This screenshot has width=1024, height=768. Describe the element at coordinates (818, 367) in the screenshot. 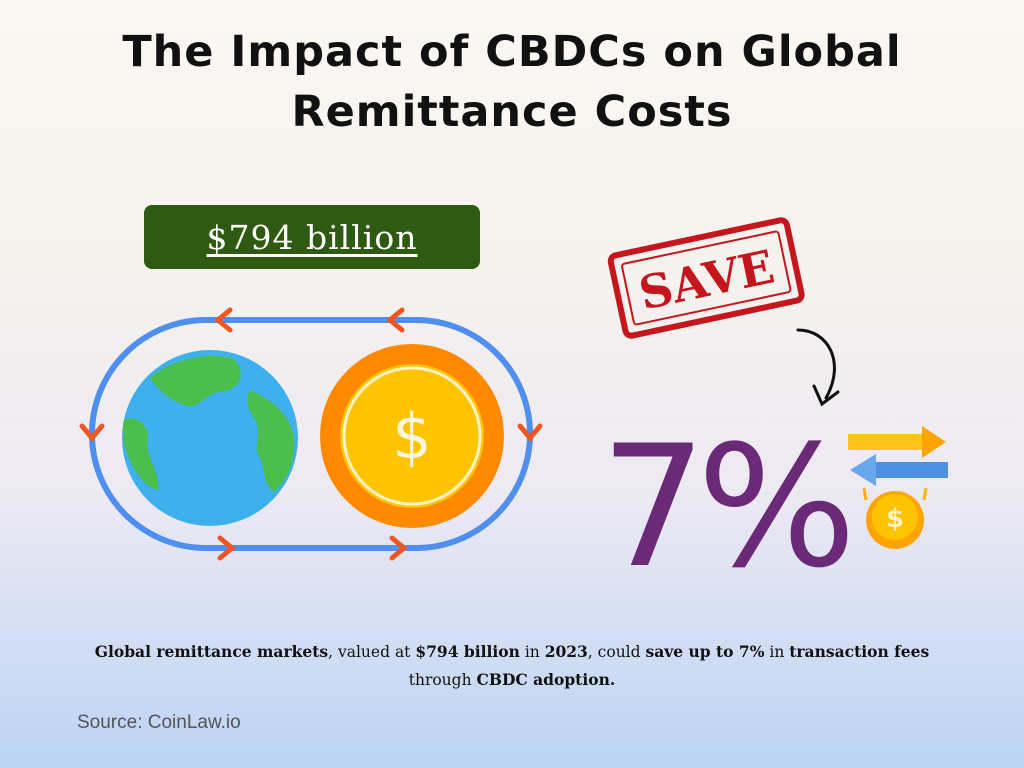

I see `curved-arrow-icon` at that location.